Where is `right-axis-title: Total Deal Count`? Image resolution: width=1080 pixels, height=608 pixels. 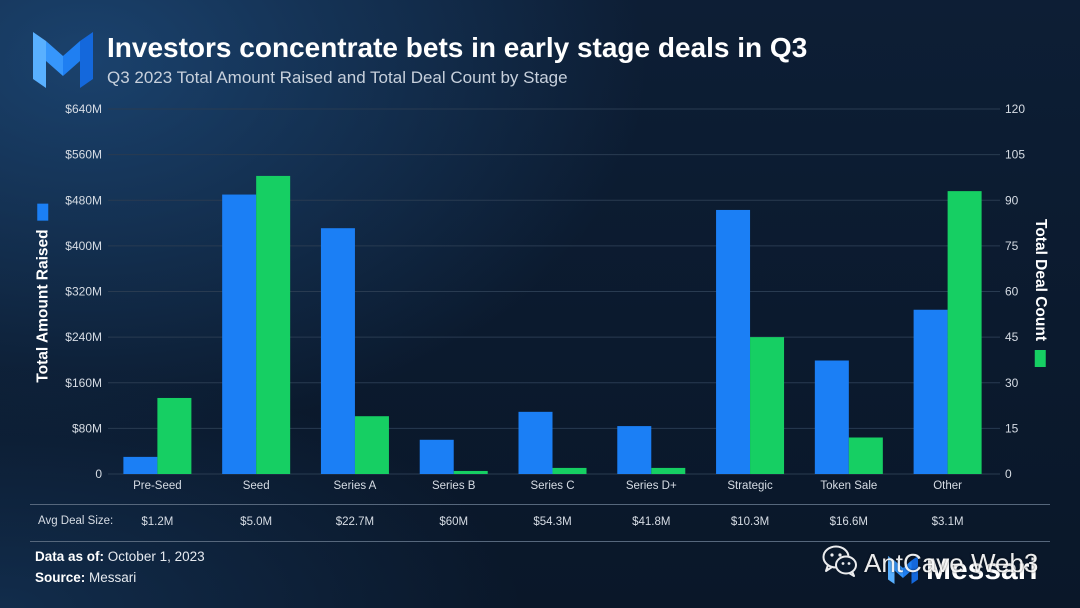 right-axis-title: Total Deal Count is located at coordinates (1040, 293).